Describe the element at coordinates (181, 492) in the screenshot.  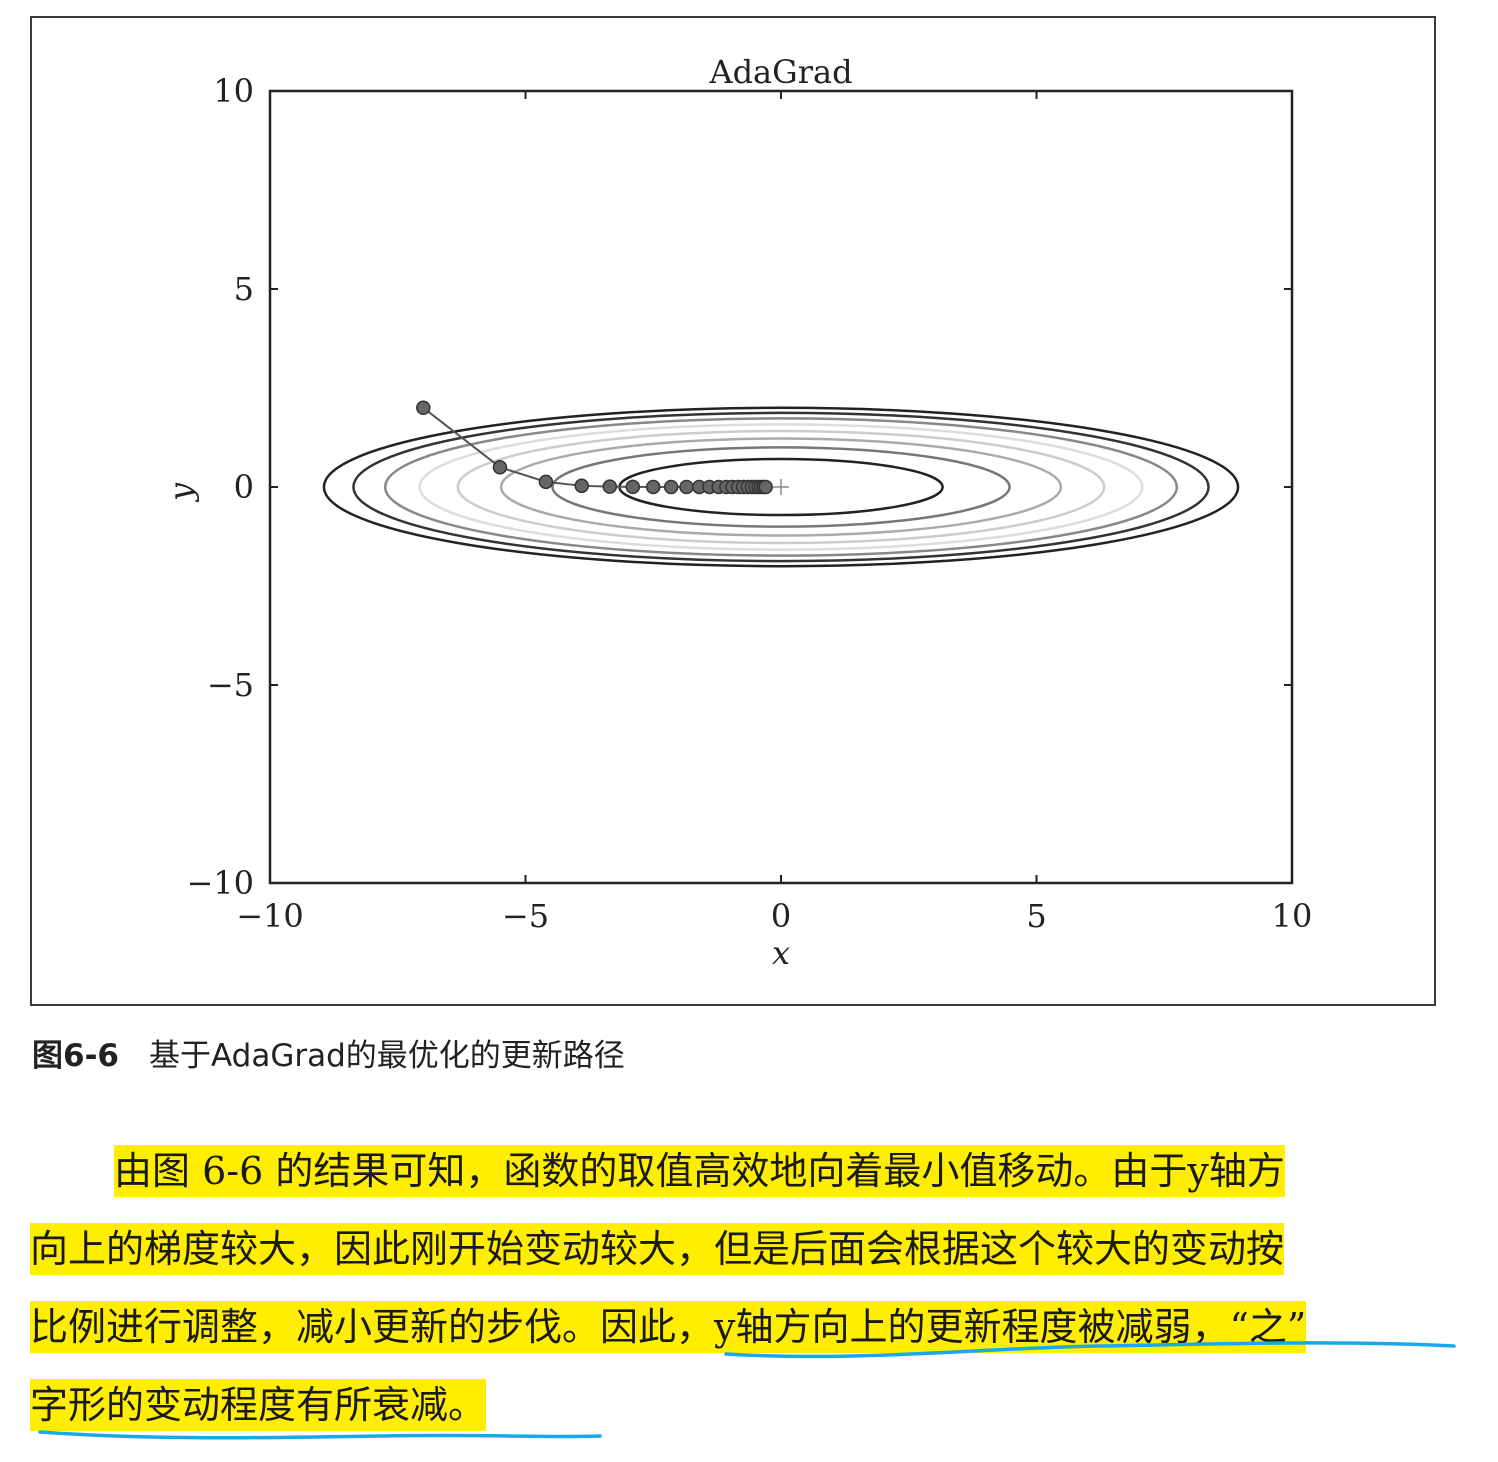
I see `y-axis-label: y` at that location.